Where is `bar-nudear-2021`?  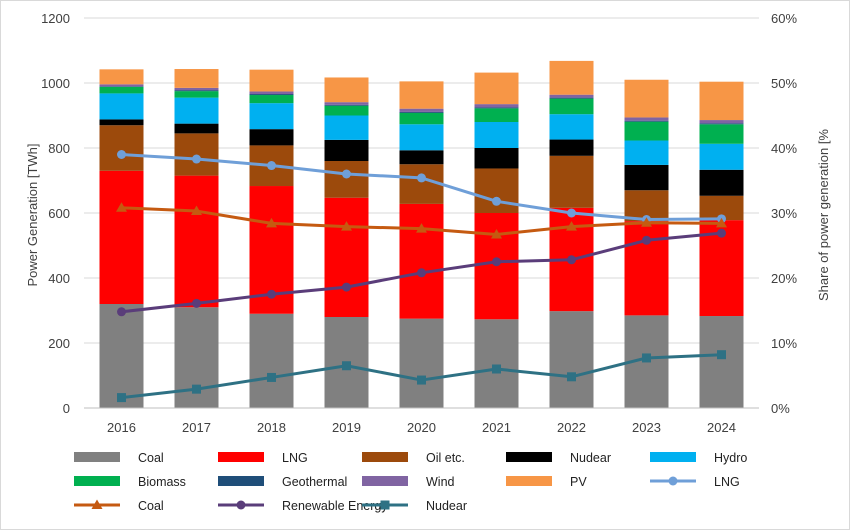
bar-nudear-2021 is located at coordinates (496, 158).